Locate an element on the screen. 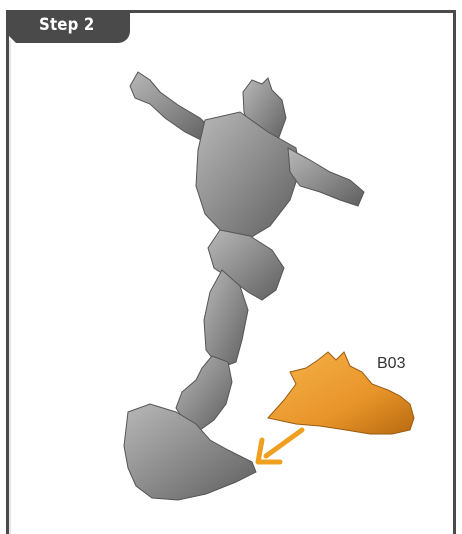 Image resolution: width=462 pixels, height=534 pixels. step-label: Step 2 is located at coordinates (67, 25).